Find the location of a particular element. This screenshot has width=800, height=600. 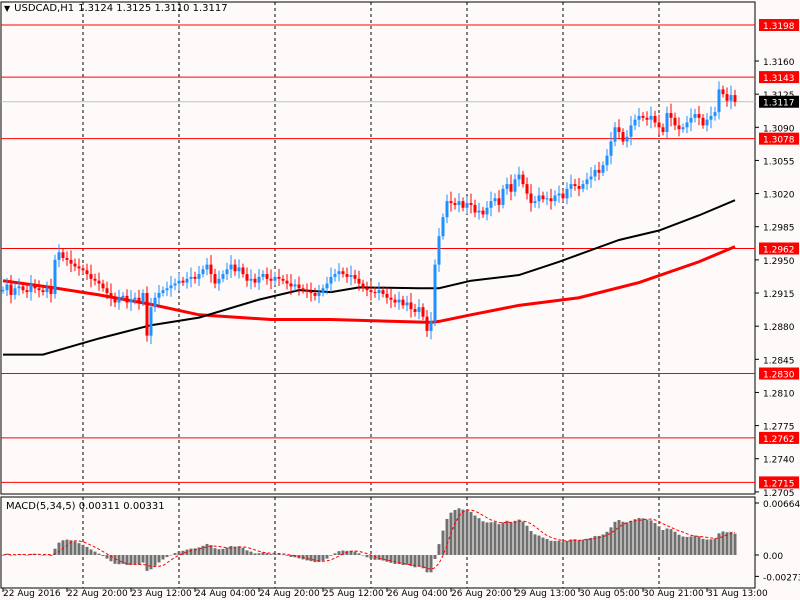

x-tick-label: 30 Aug 21:00 is located at coordinates (673, 594).